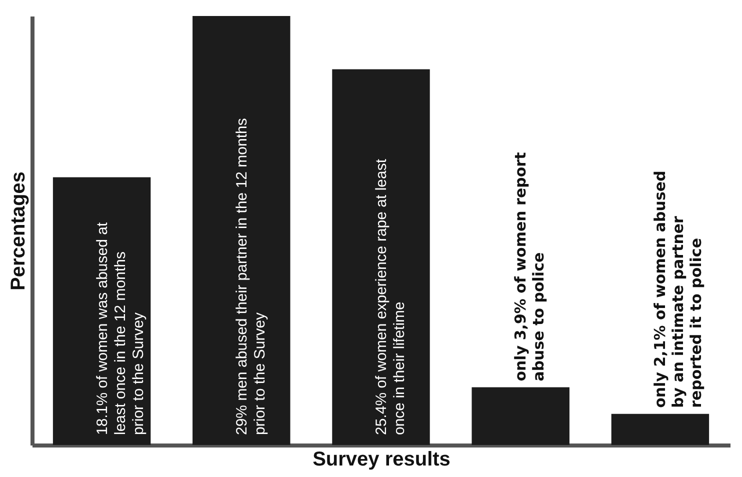 The image size is (742, 477). I want to click on data-label: only 3,9% of women report abuse to police, so click(530, 267).